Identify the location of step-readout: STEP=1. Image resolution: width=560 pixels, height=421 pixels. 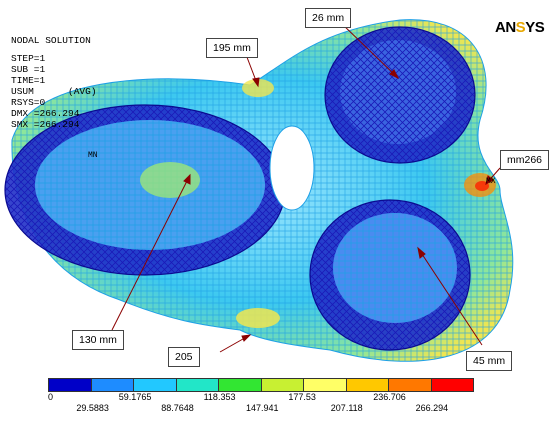
(28, 58).